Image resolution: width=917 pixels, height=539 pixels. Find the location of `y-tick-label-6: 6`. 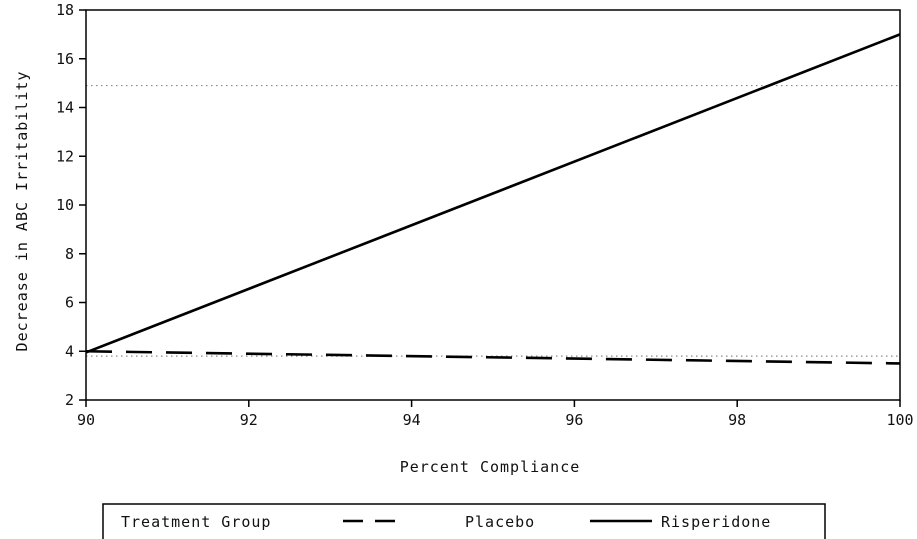

y-tick-label-6: 6 is located at coordinates (69, 303).